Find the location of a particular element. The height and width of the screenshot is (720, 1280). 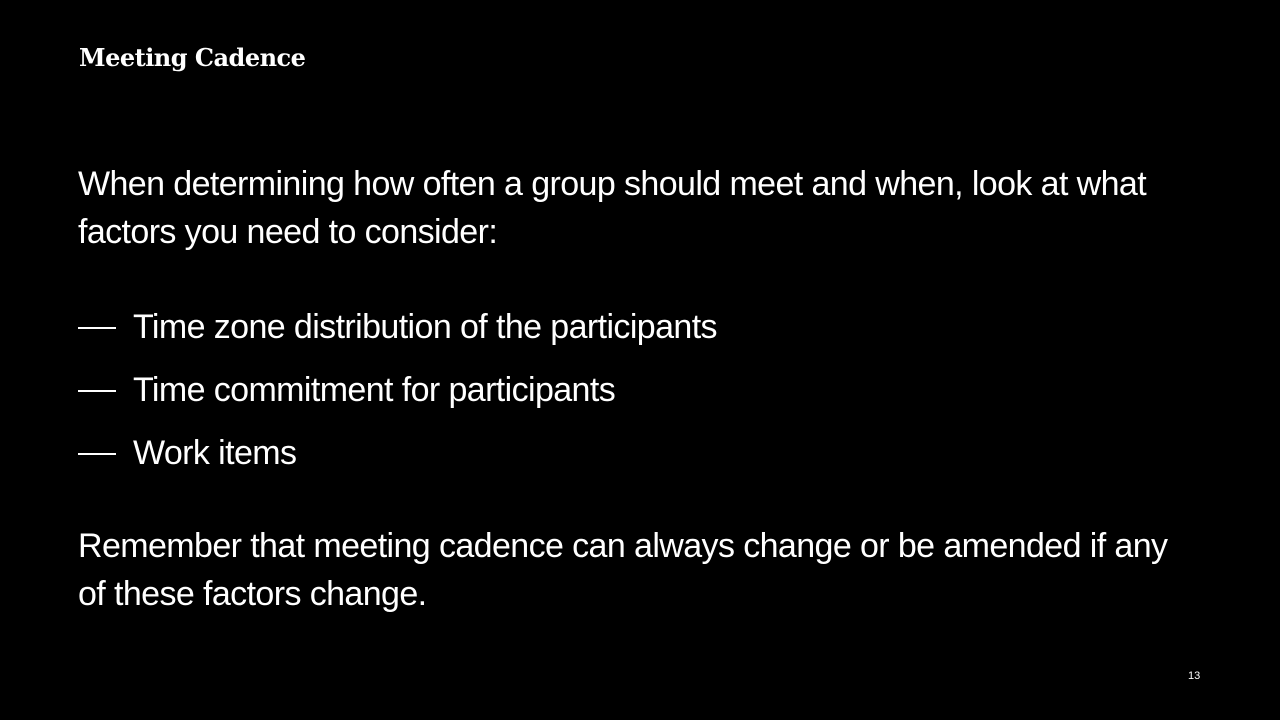

slide-title: Meeting Cadence is located at coordinates (192, 57).